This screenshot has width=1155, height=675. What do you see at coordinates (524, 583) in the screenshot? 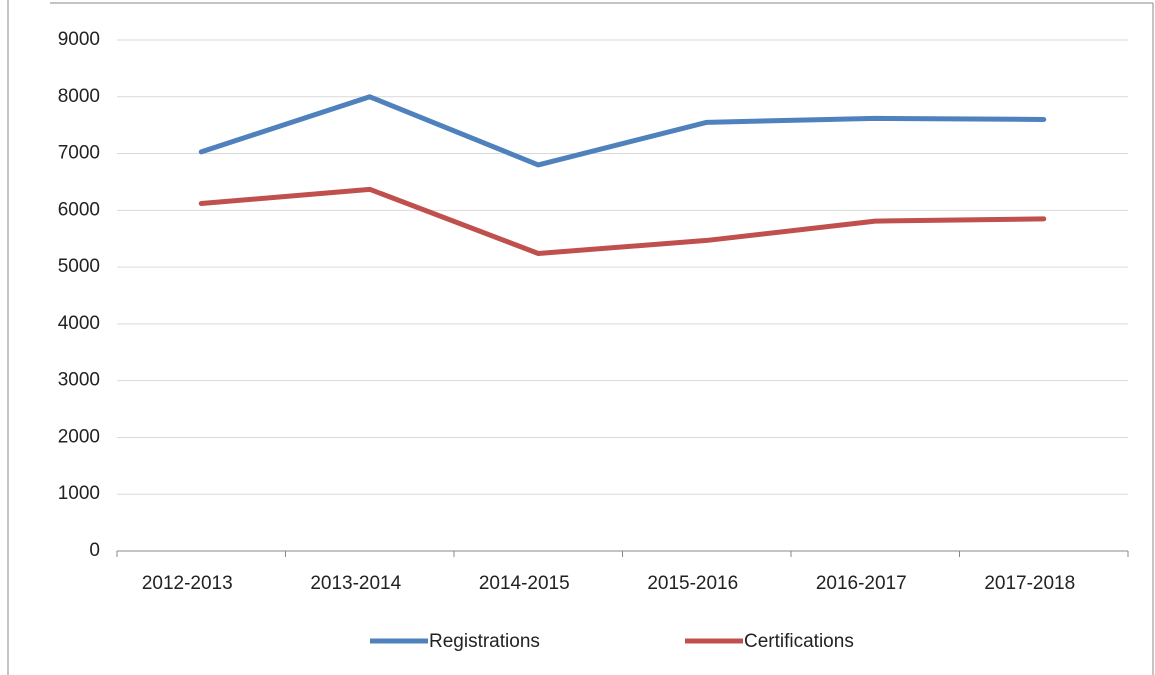
I see `x-tick-label: 2014-2015` at bounding box center [524, 583].